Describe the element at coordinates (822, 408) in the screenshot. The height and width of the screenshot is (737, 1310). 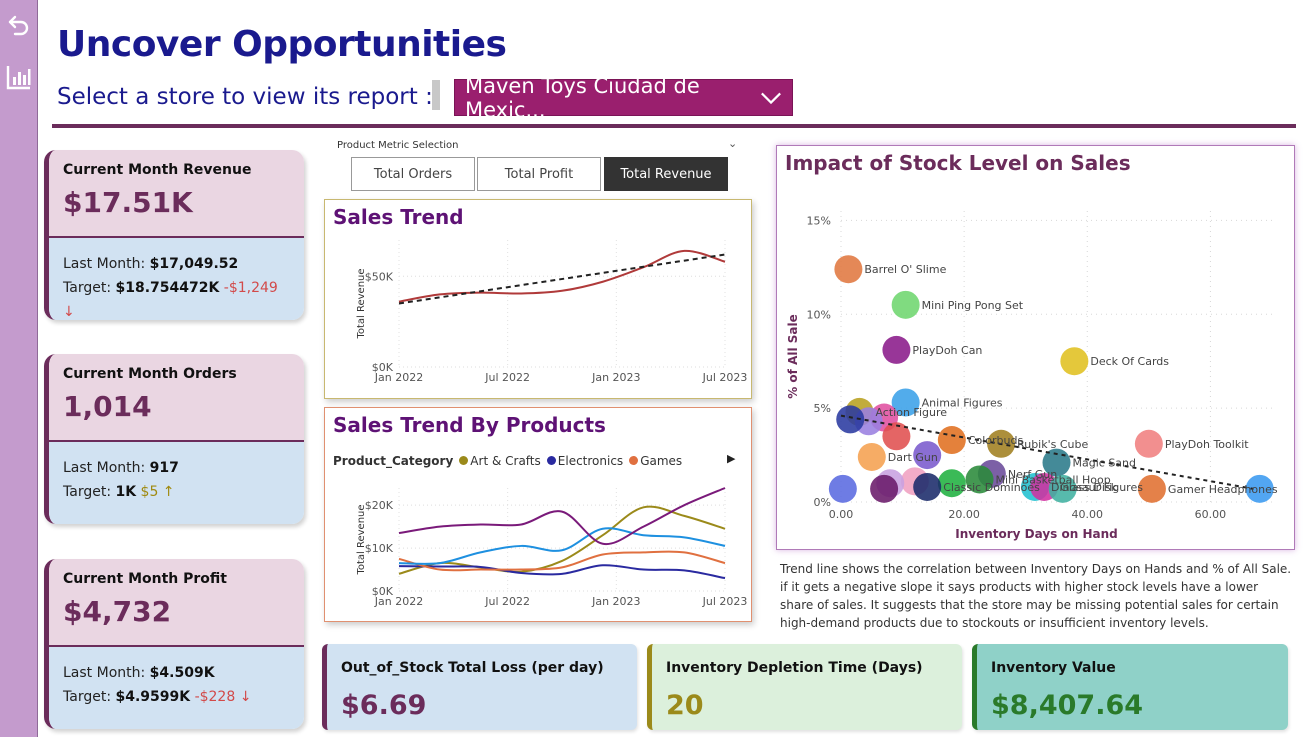
I see `stock-impact-y-tick: 5%` at that location.